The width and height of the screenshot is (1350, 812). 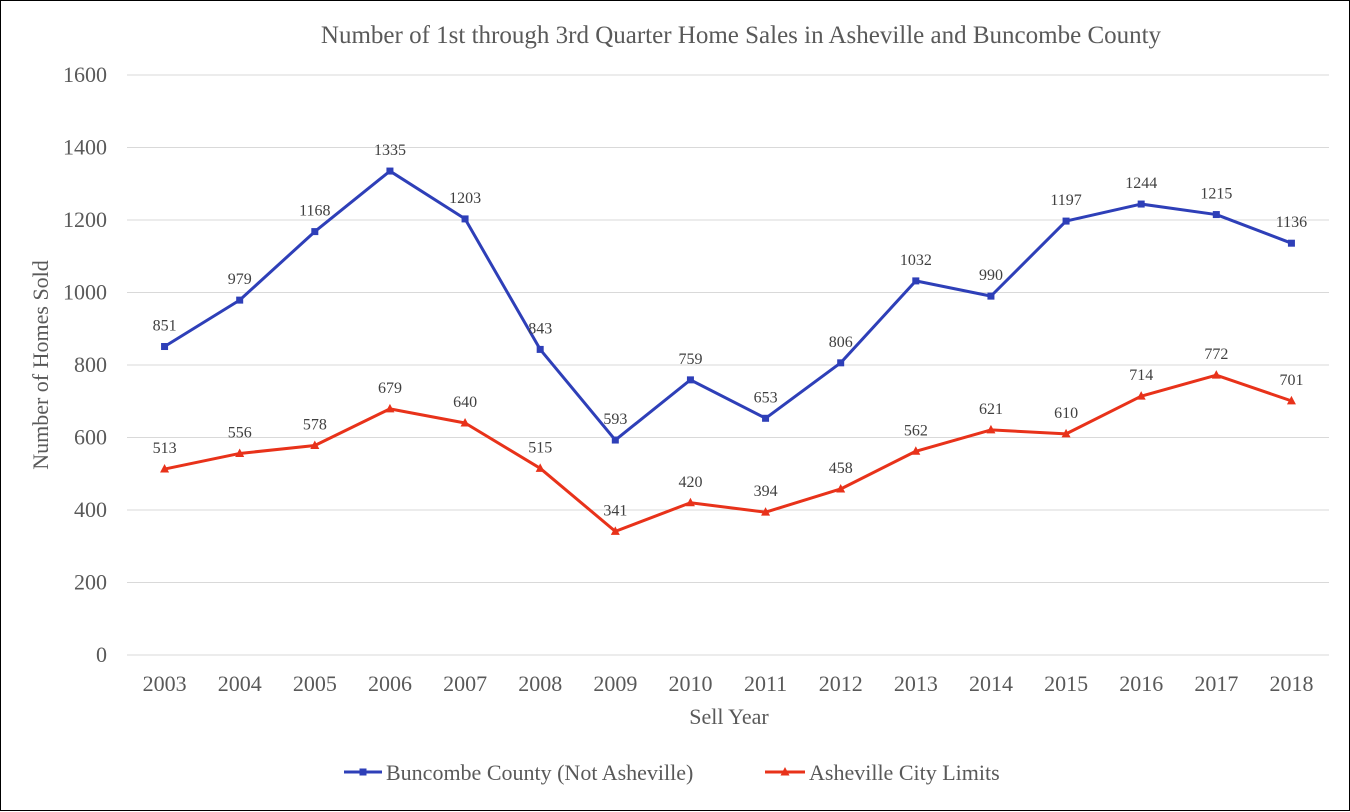 I want to click on data-label: 513, so click(x=165, y=448).